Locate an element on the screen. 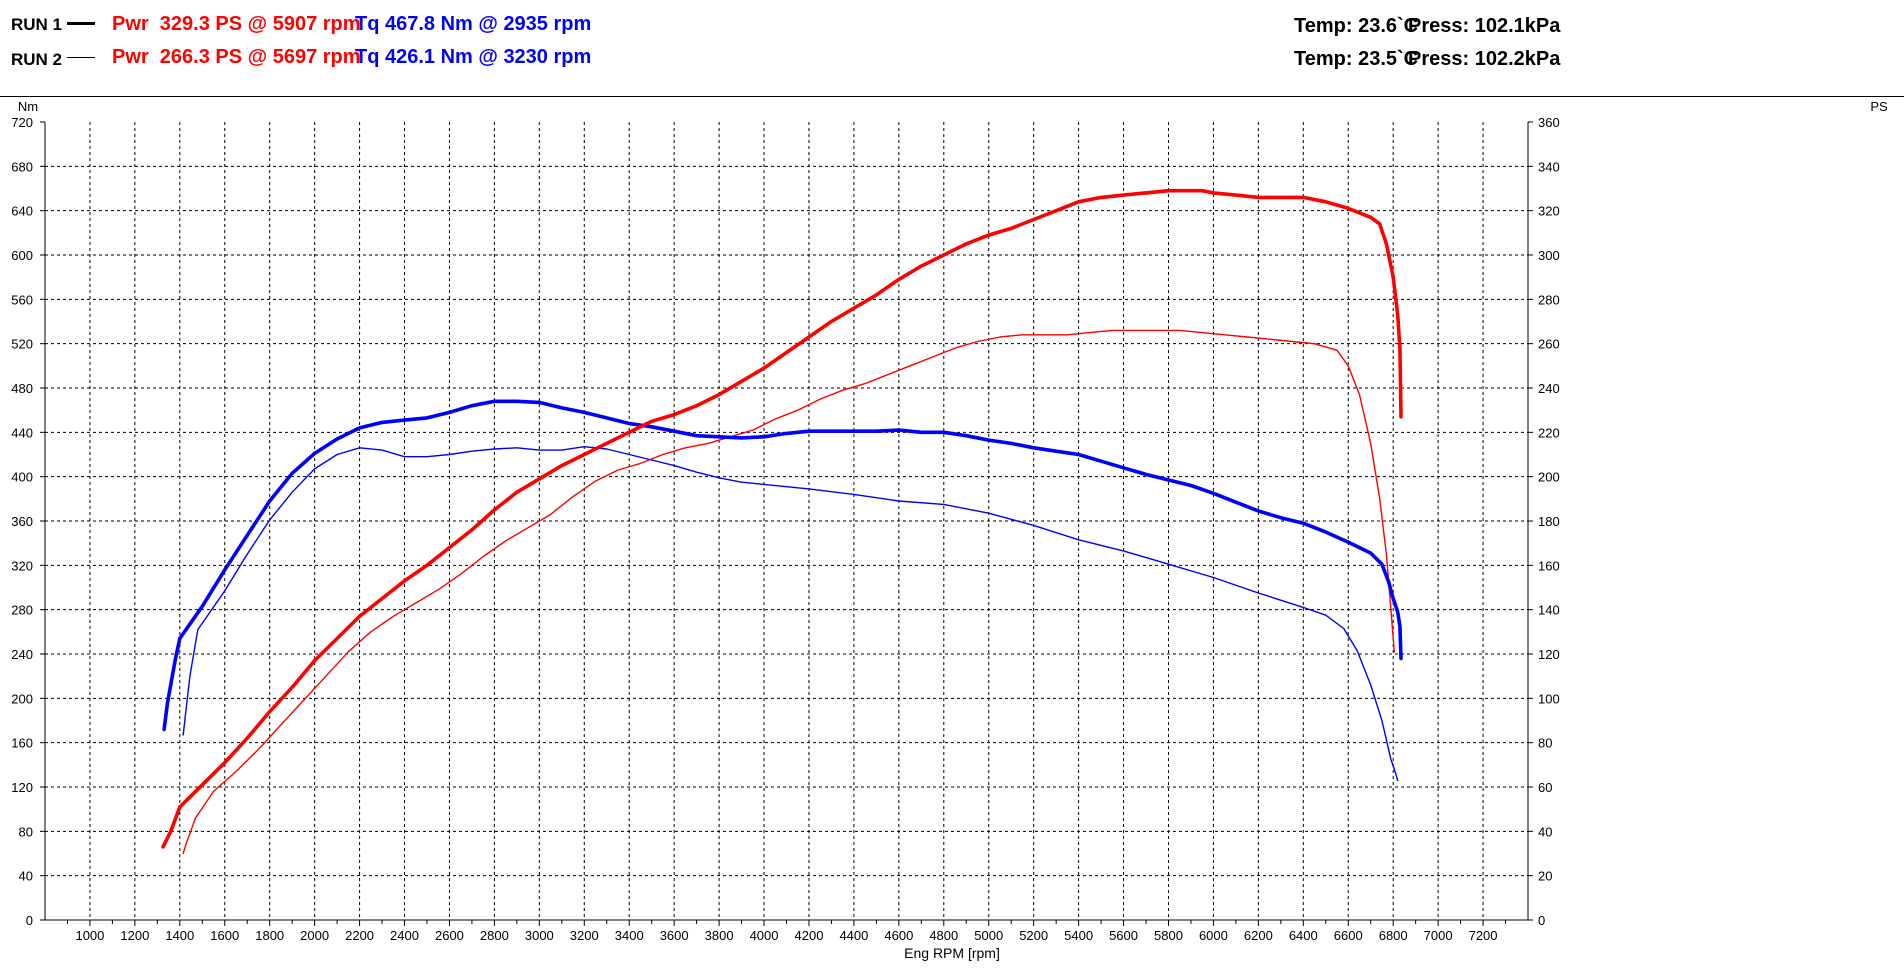  x-tick-label: 6800 is located at coordinates (1393, 935).